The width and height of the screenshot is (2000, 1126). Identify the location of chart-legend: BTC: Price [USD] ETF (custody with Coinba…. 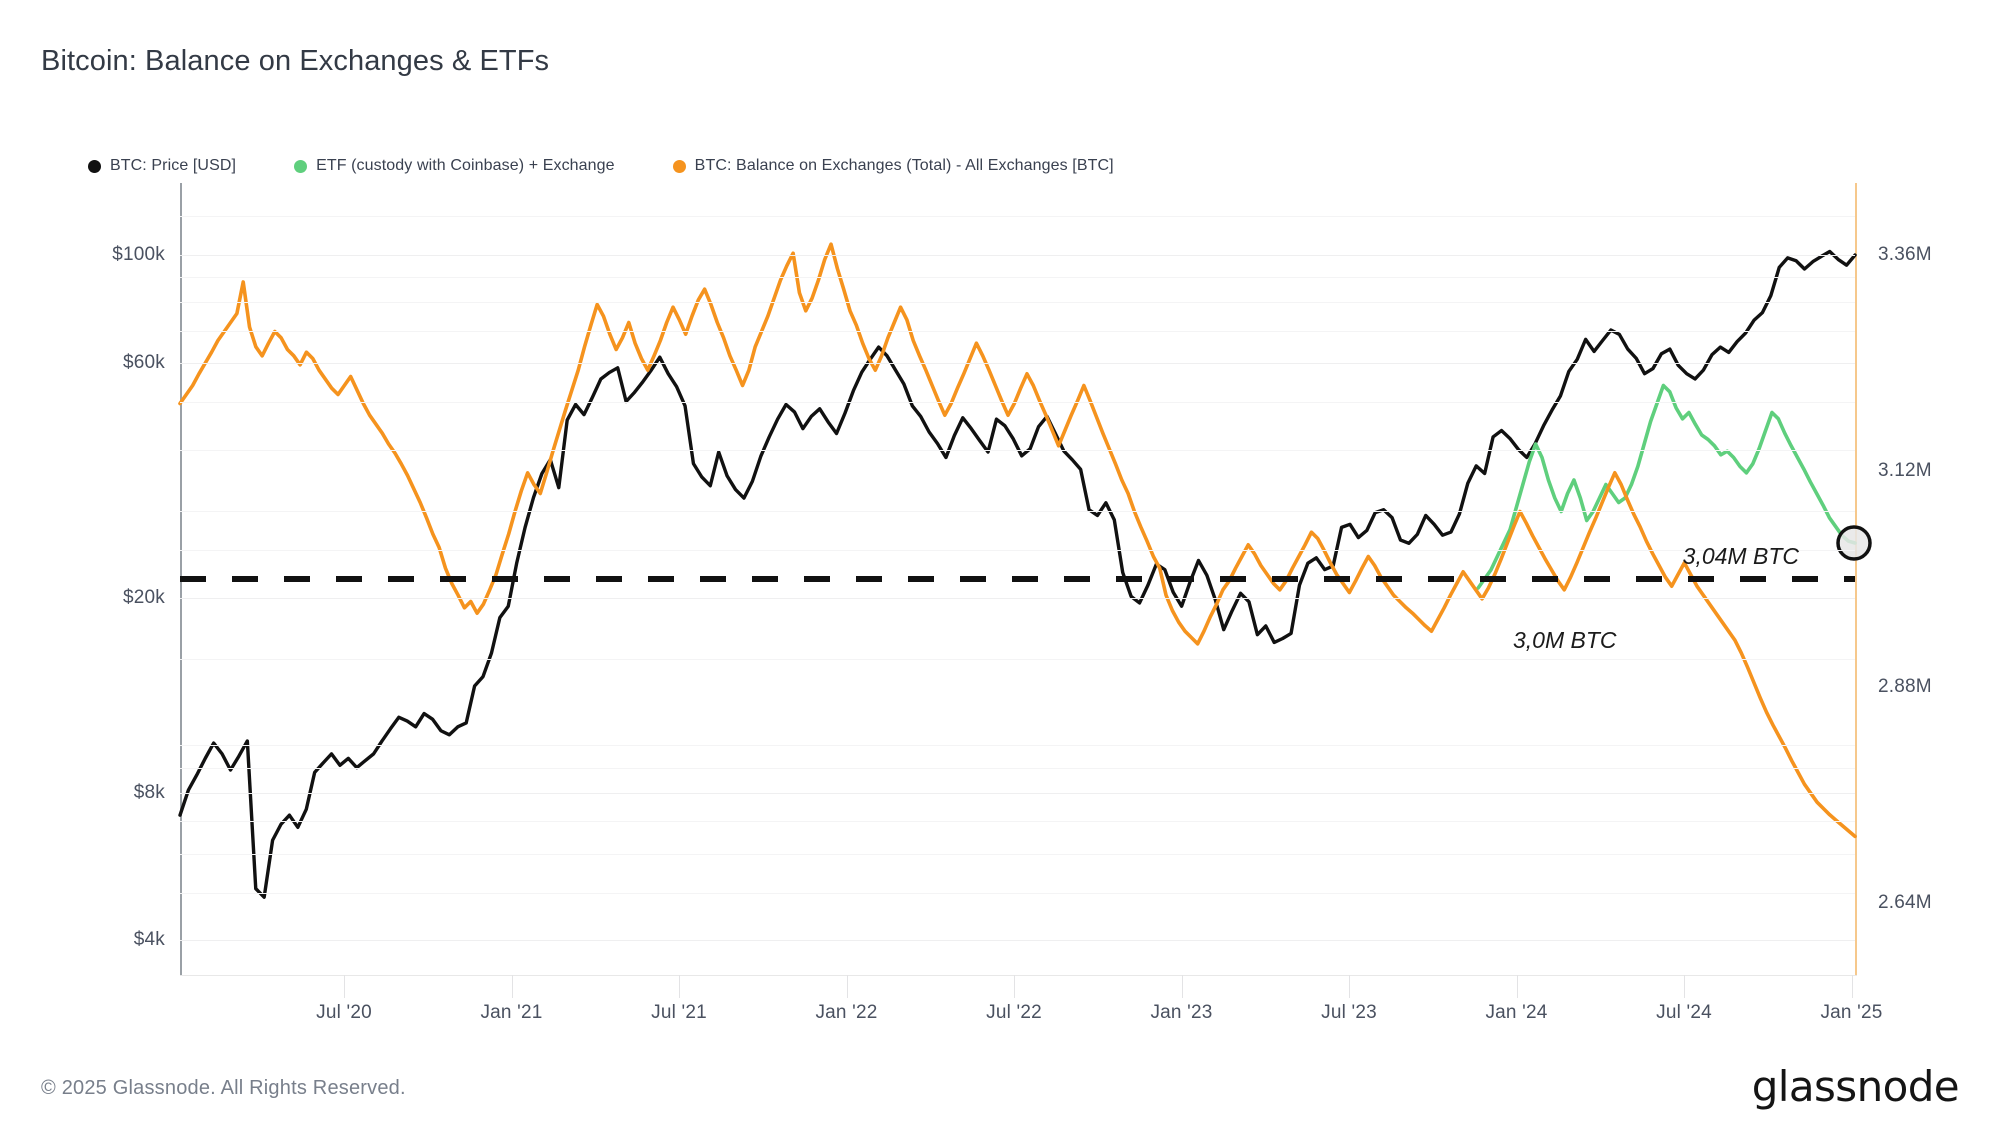
(630, 166).